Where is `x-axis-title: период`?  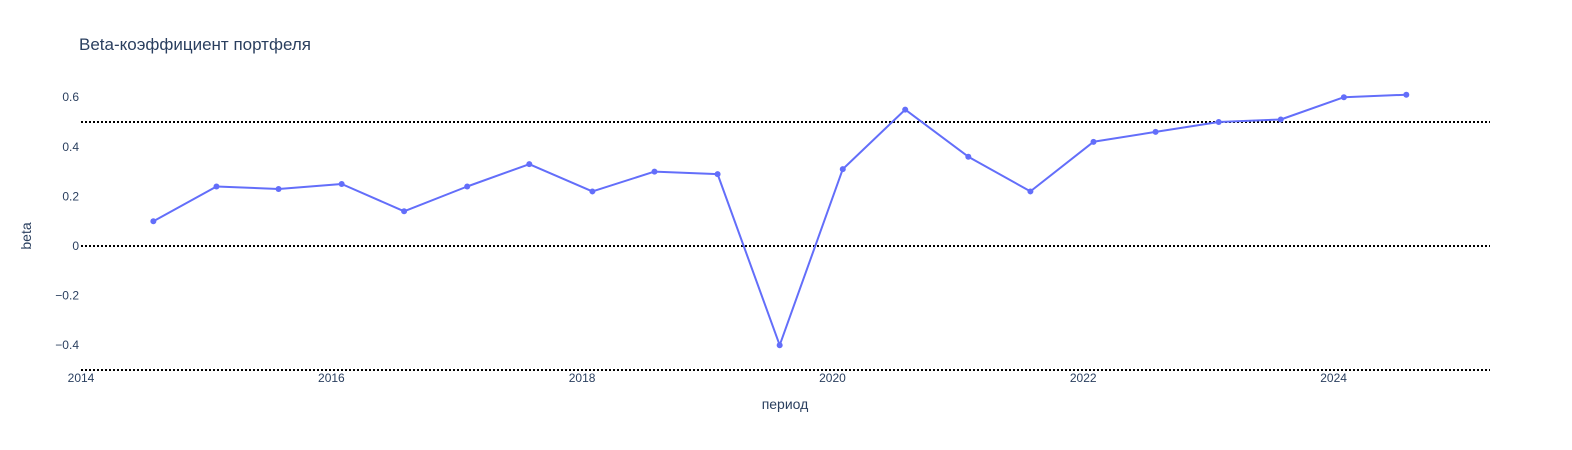
x-axis-title: период is located at coordinates (785, 404).